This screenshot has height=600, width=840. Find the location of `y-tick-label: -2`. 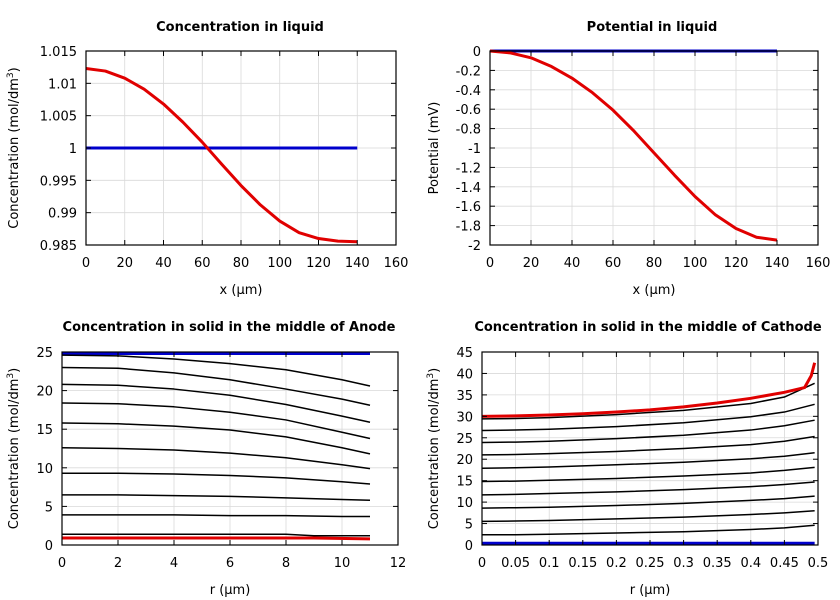

y-tick-label: -2 is located at coordinates (474, 246).